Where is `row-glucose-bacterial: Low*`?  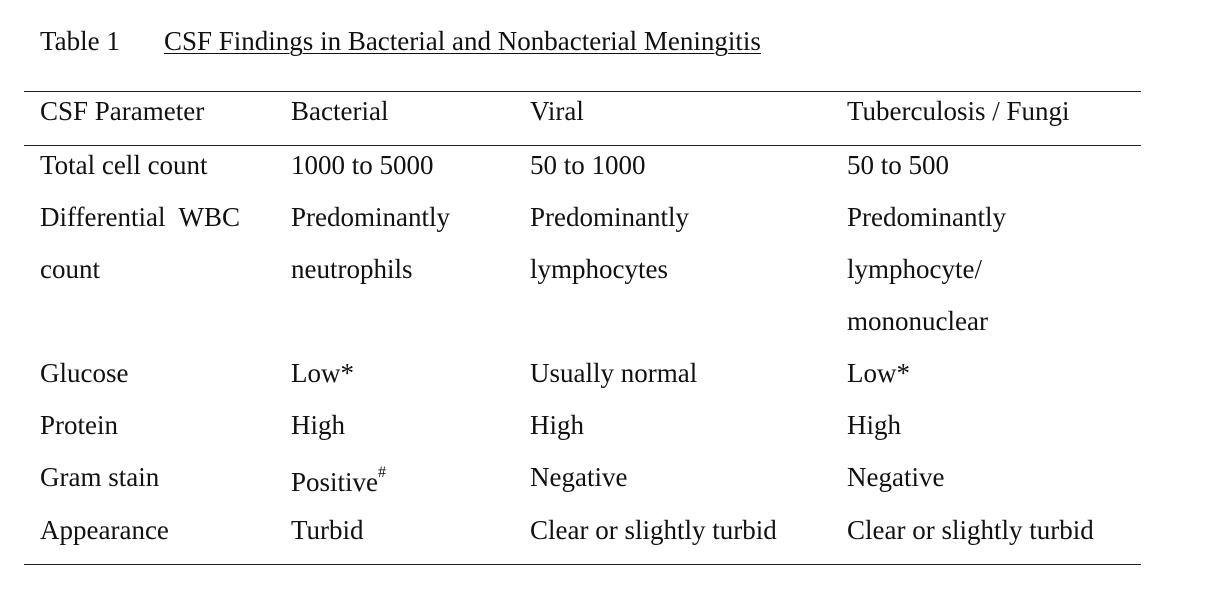
row-glucose-bacterial: Low* is located at coordinates (322, 373).